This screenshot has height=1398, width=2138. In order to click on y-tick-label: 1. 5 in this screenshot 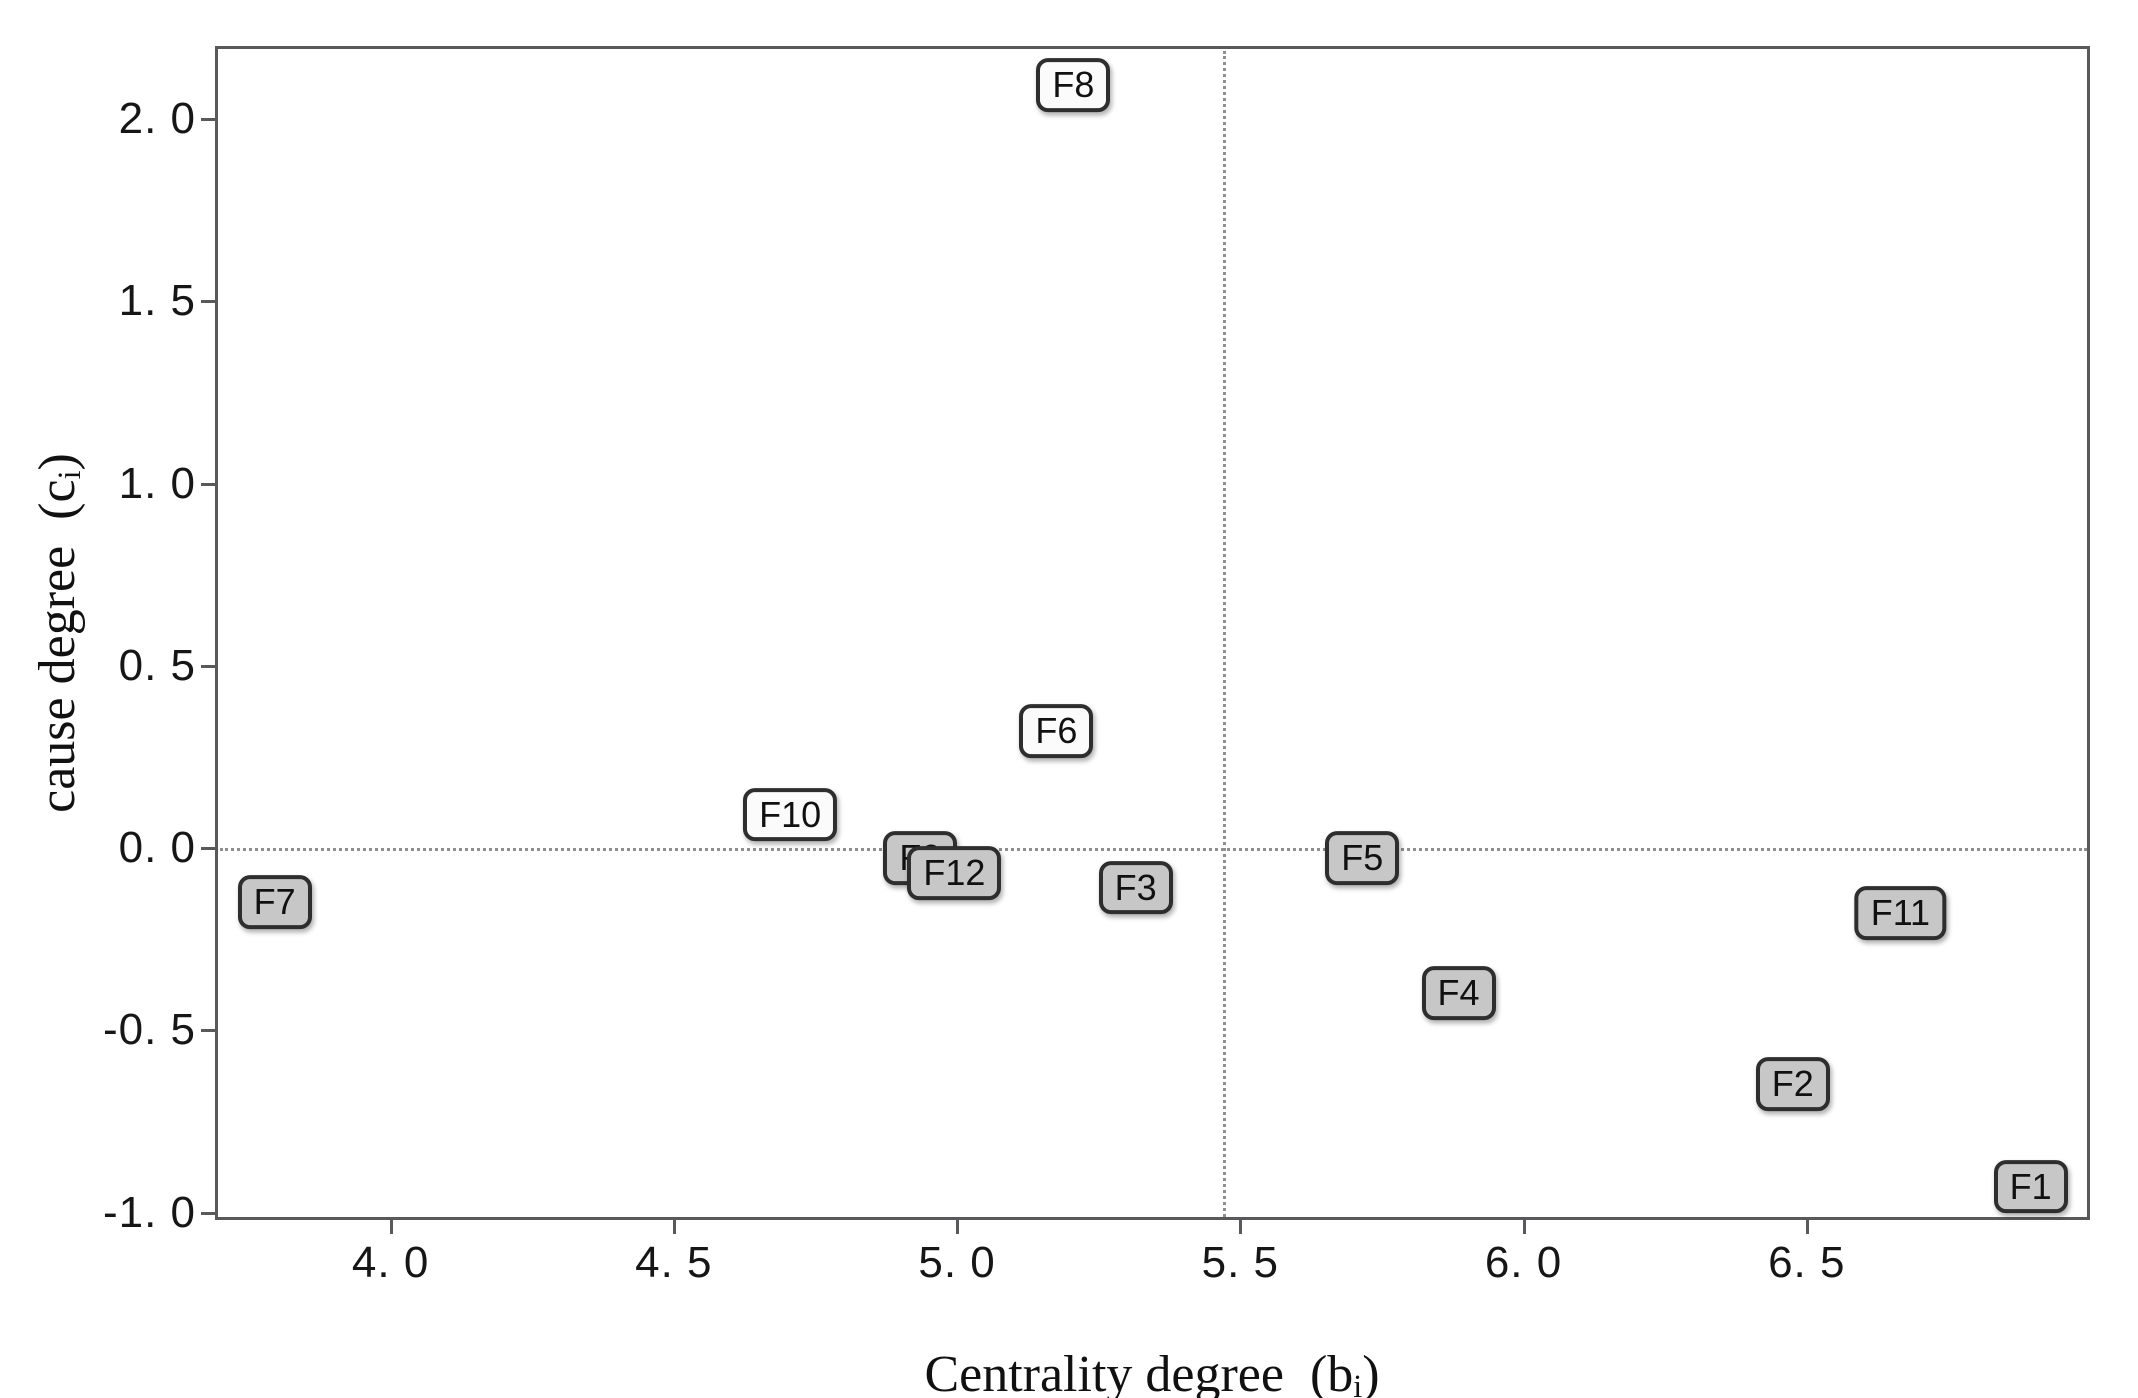, I will do `click(157, 301)`.